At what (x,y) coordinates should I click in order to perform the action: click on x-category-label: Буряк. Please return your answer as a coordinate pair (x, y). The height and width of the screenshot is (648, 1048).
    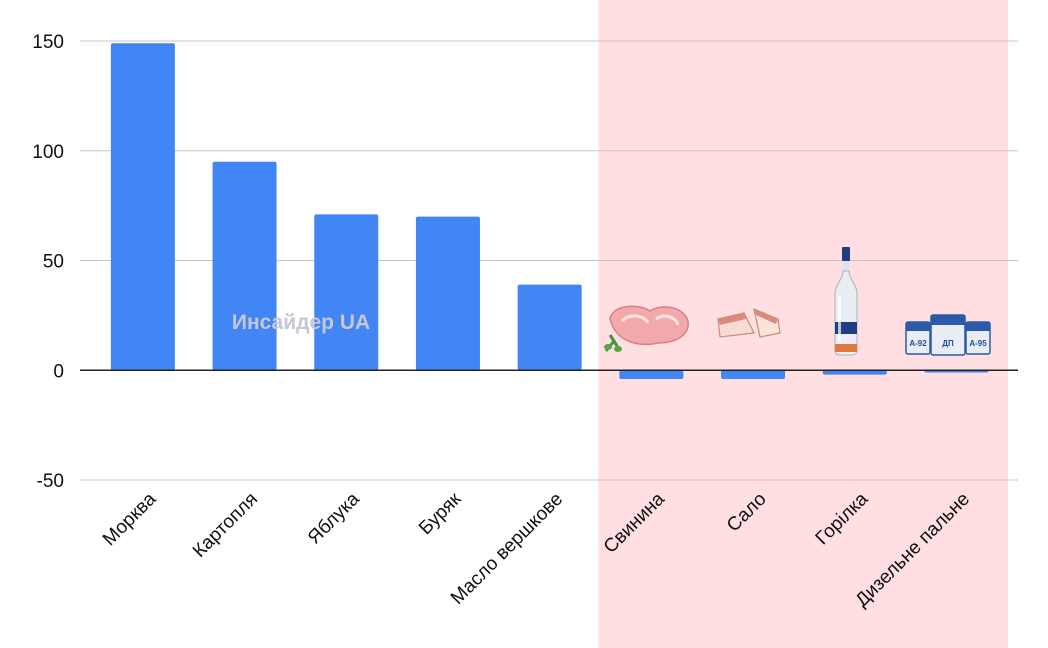
    Looking at the image, I should click on (440, 513).